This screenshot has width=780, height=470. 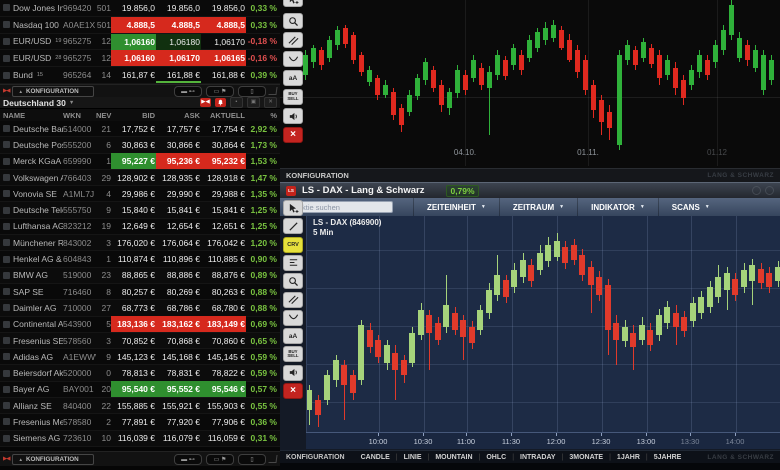 I want to click on menu-zeitraum: ZEITRAUM ▼, so click(x=537, y=207).